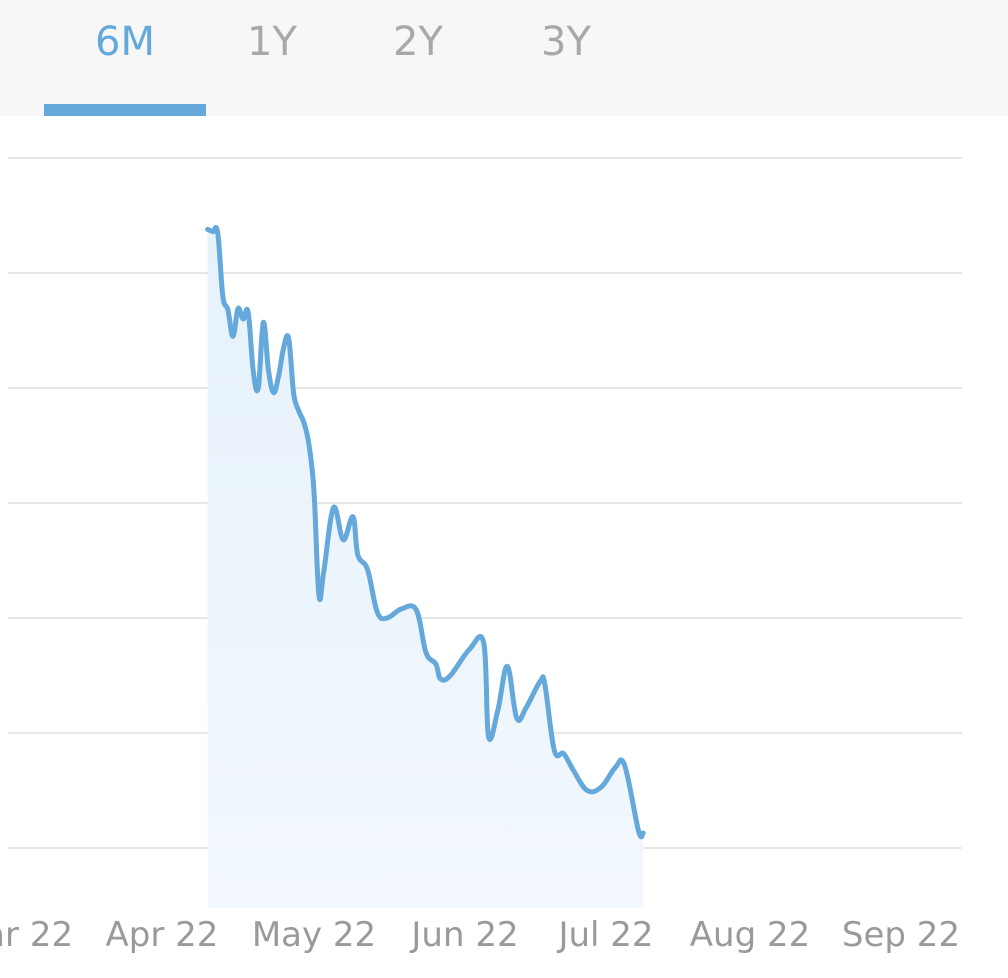 Image resolution: width=1008 pixels, height=978 pixels. Describe the element at coordinates (314, 935) in the screenshot. I see `x-tick-label: May 22` at that location.